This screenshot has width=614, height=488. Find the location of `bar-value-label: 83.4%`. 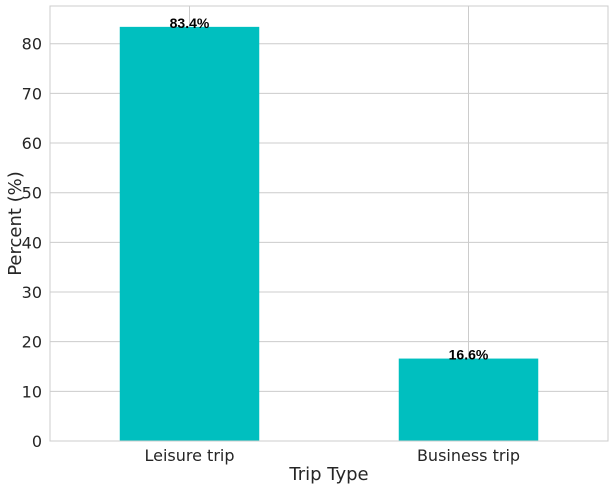

bar-value-label: 83.4% is located at coordinates (190, 23).